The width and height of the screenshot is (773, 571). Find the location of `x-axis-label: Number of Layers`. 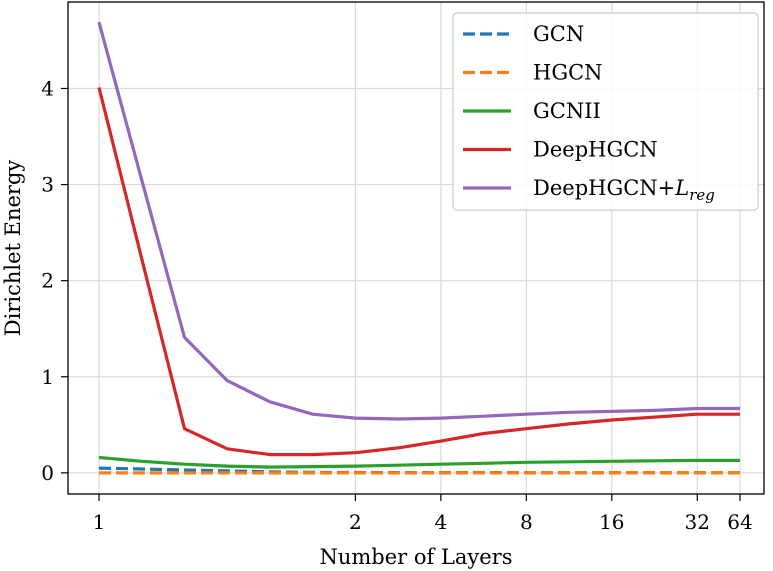

x-axis-label: Number of Layers is located at coordinates (415, 557).